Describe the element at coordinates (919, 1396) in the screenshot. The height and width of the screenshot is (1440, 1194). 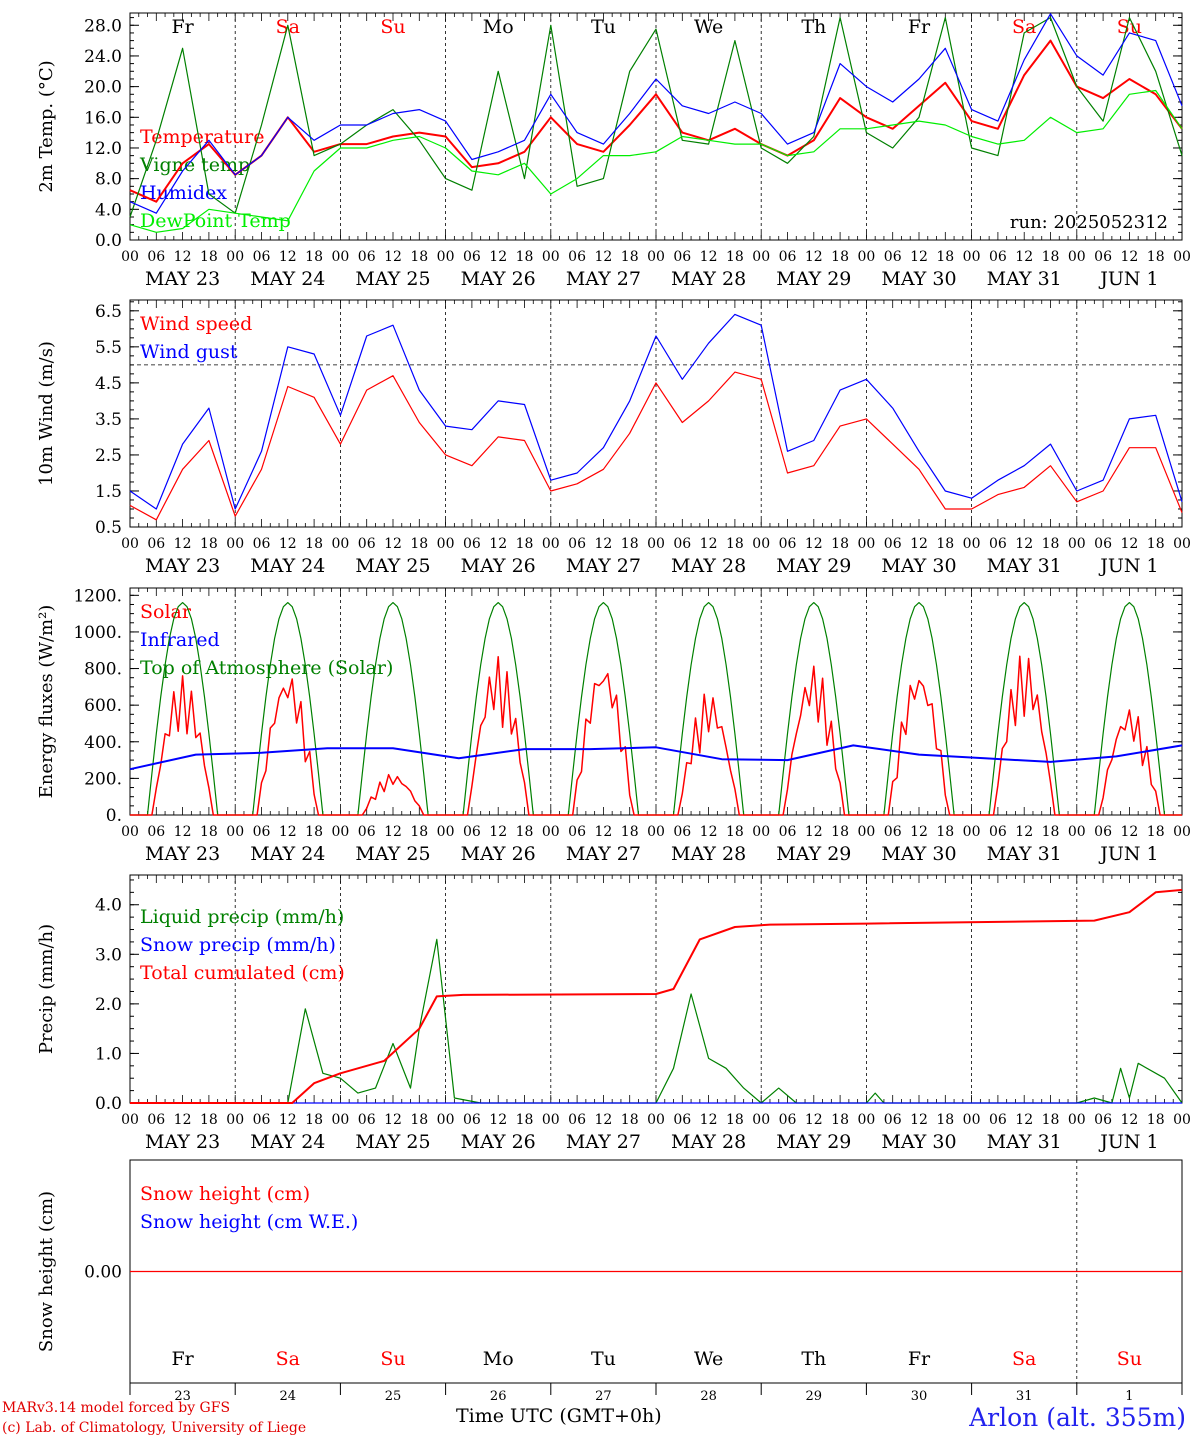
I see `day-number-label: 30` at that location.